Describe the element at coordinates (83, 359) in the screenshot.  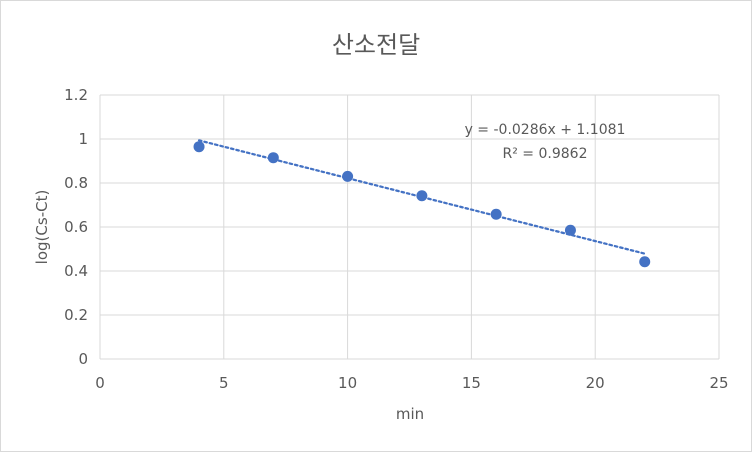
I see `y-tick-label: 0` at that location.